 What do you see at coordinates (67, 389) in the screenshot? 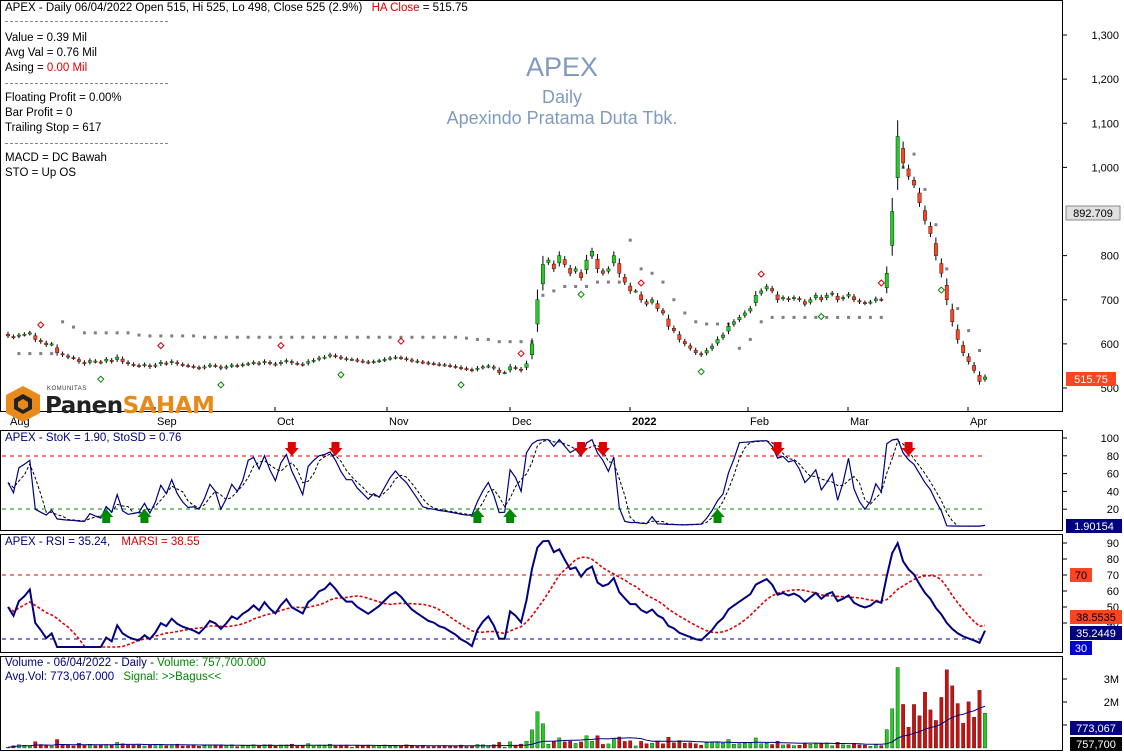
I see `logo-community: KOMUNITAS` at bounding box center [67, 389].